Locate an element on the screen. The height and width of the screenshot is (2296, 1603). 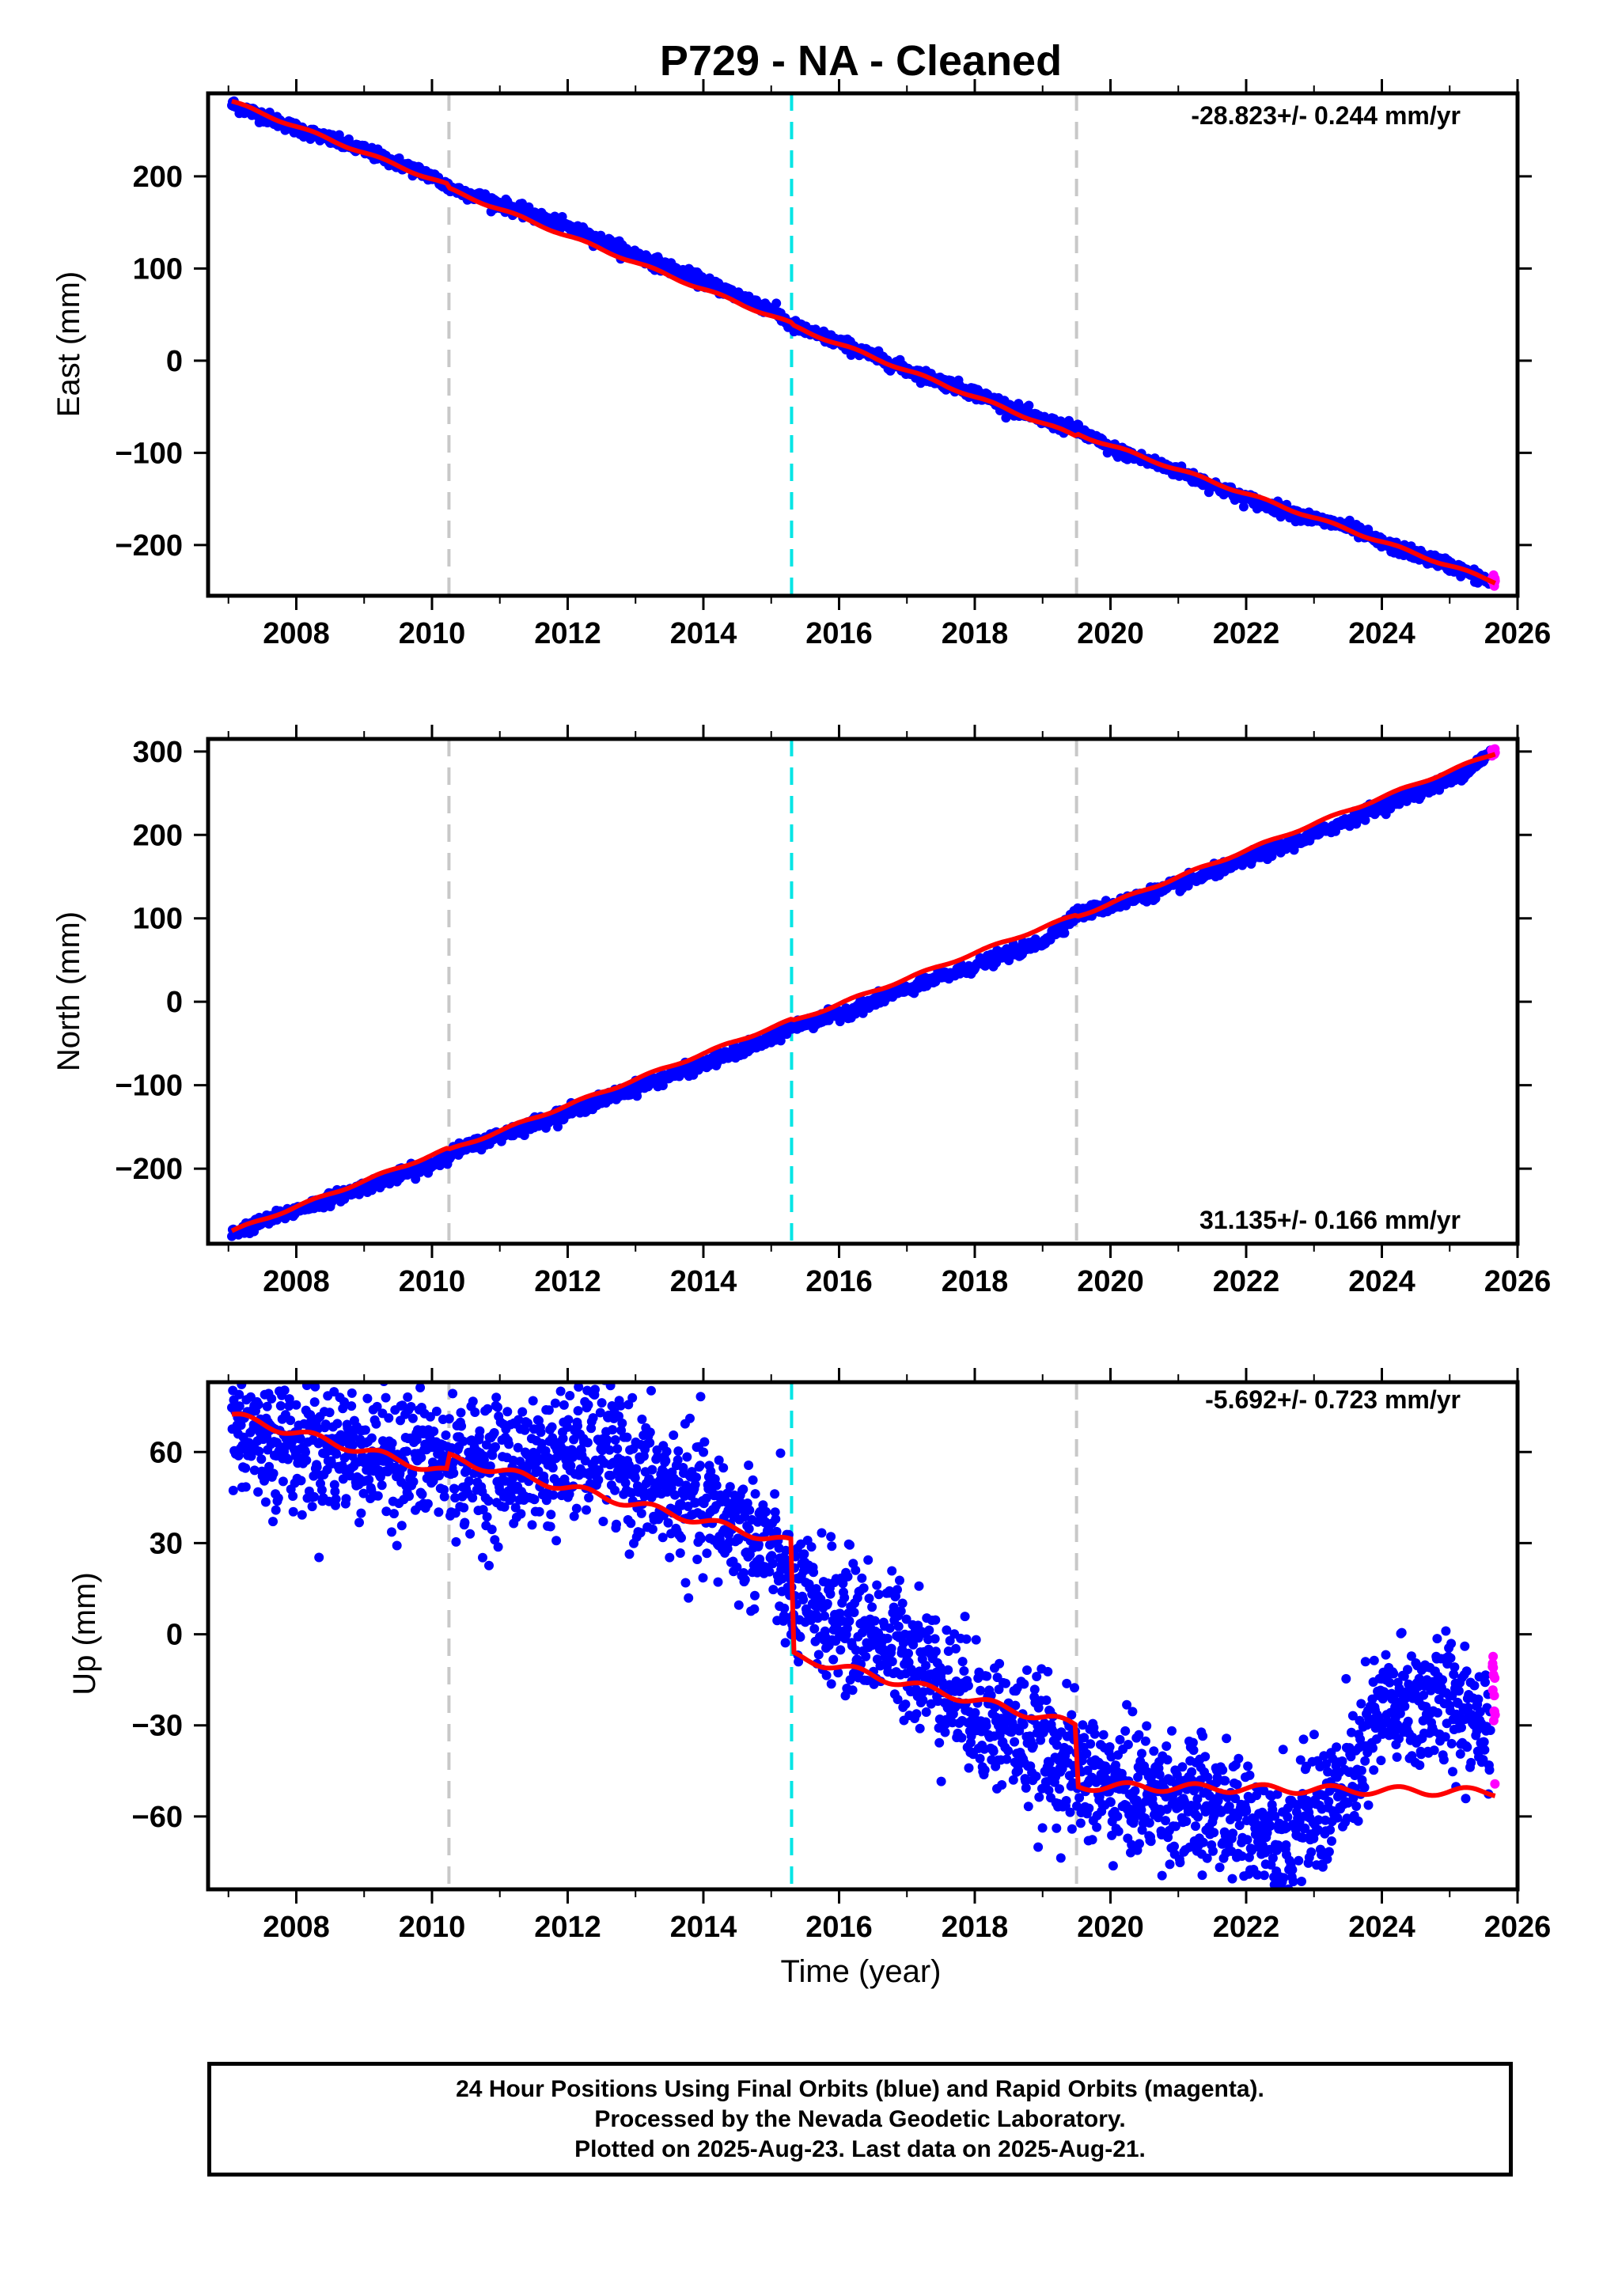
chart-title: P729 - NA - Cleaned is located at coordinates (861, 61).